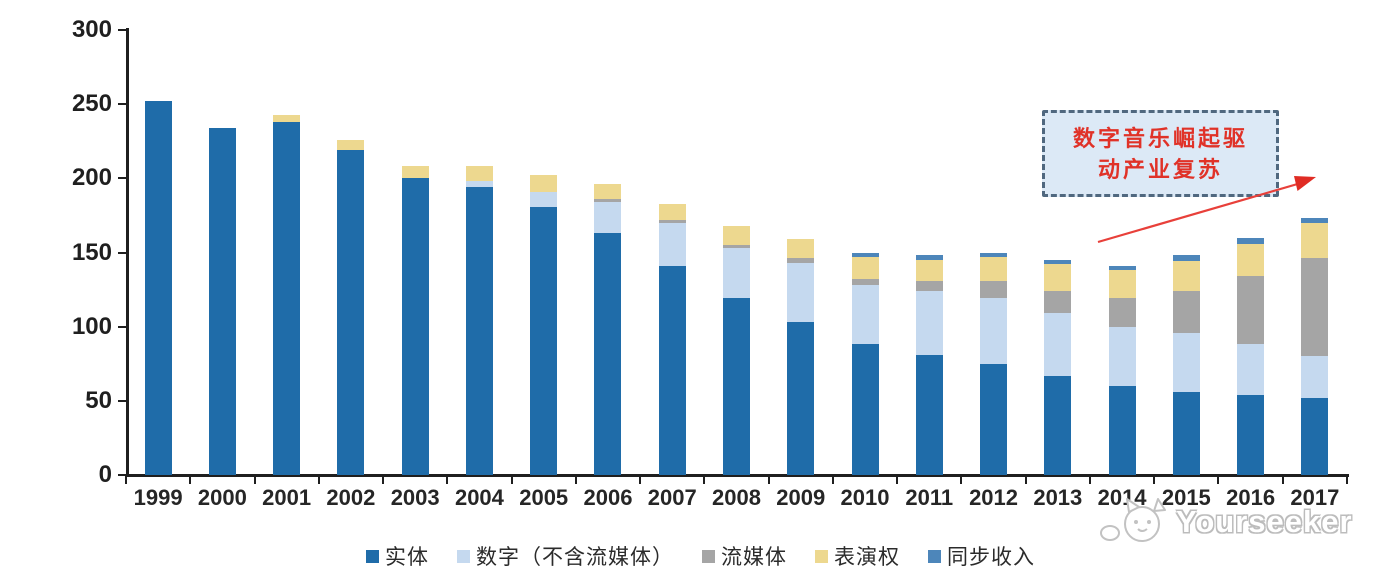 Image resolution: width=1398 pixels, height=582 pixels. I want to click on legend-item-流媒体: 流媒体, so click(744, 556).